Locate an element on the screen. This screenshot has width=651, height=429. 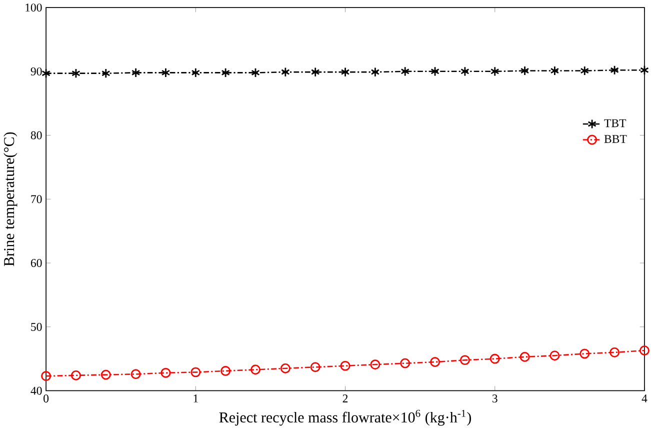
y-tick-label: 90 is located at coordinates (36, 71).